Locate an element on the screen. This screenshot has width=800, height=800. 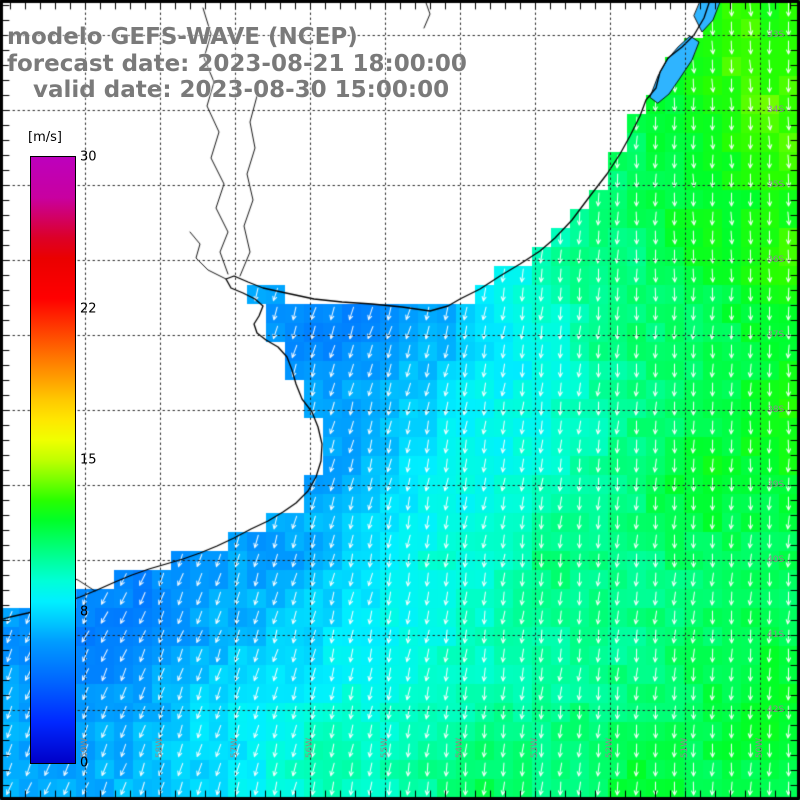
latitude-label: 39S is located at coordinates (776, 485).